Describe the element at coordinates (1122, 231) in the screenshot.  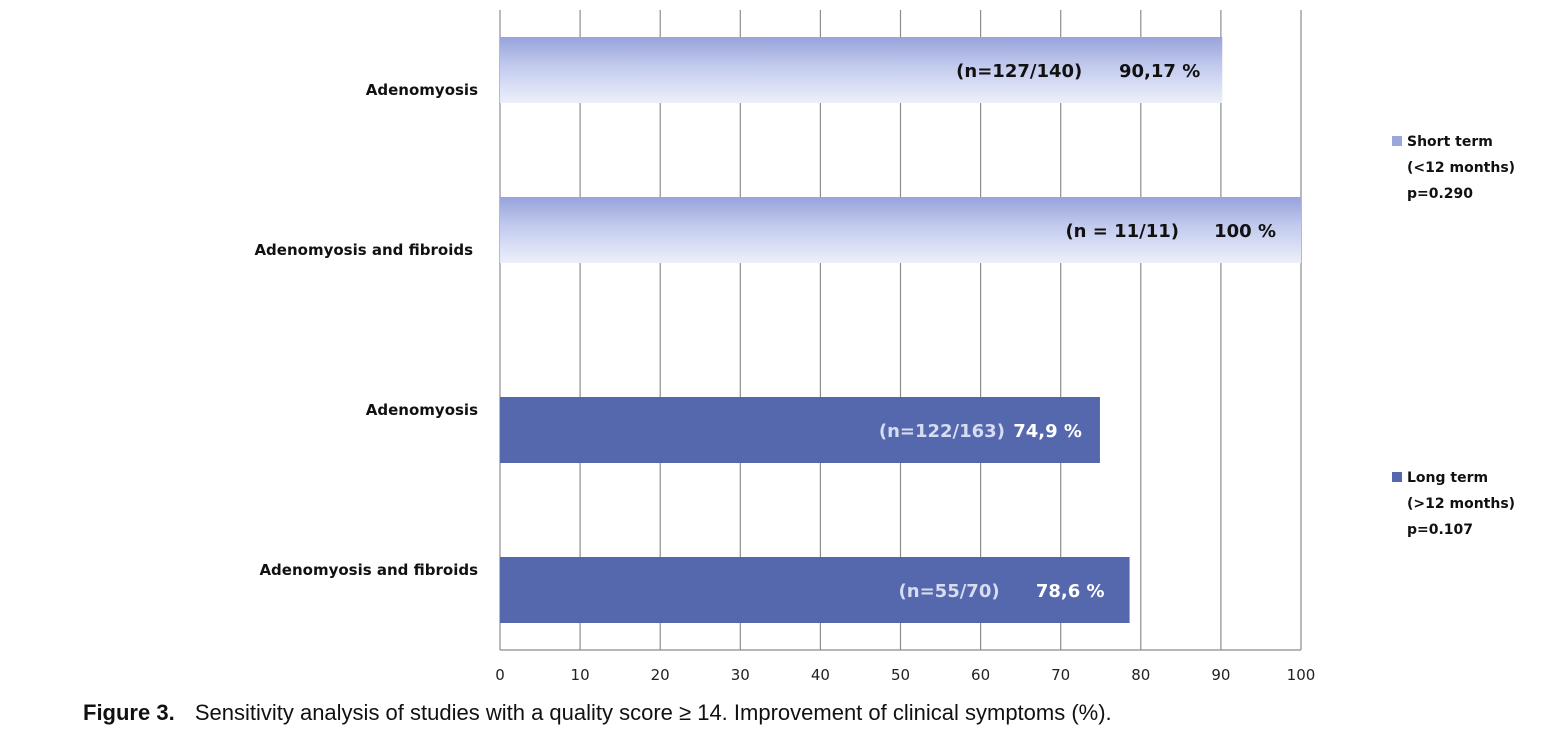
I see `bar-count-label: (n = 11/11)` at that location.